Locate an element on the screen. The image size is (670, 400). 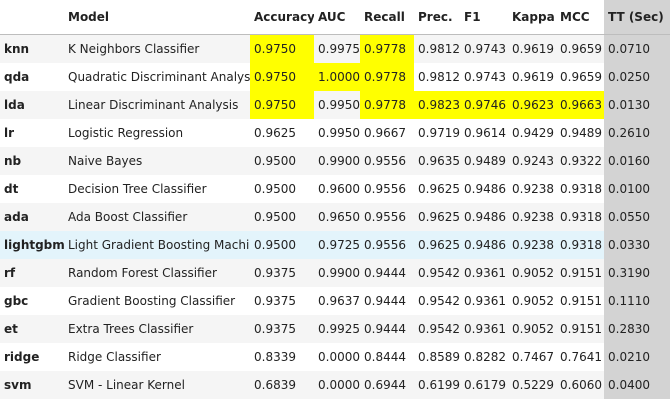
metric-cell: 0.0550 is located at coordinates (637, 217).